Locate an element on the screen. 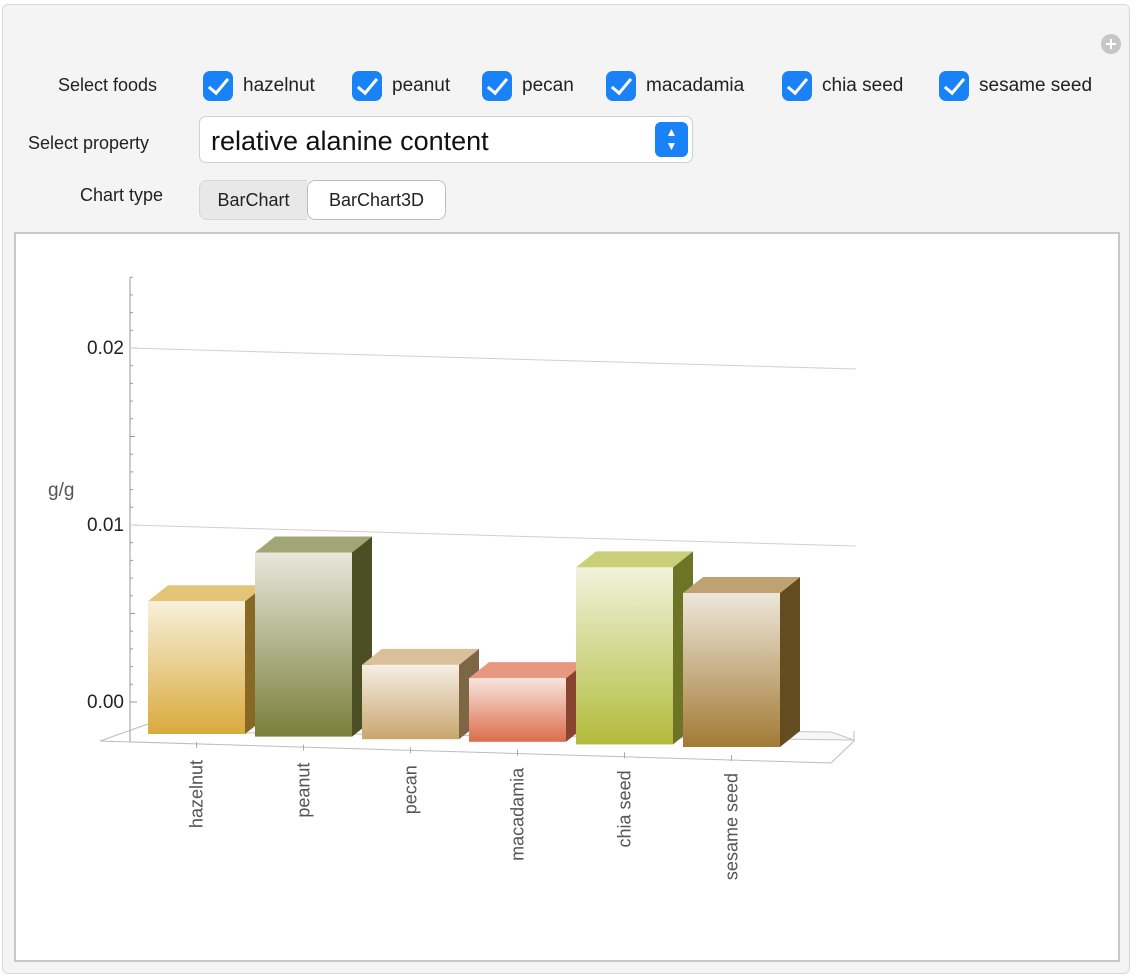 This screenshot has height=980, width=1134. checkbox-pecan: pecan is located at coordinates (528, 86).